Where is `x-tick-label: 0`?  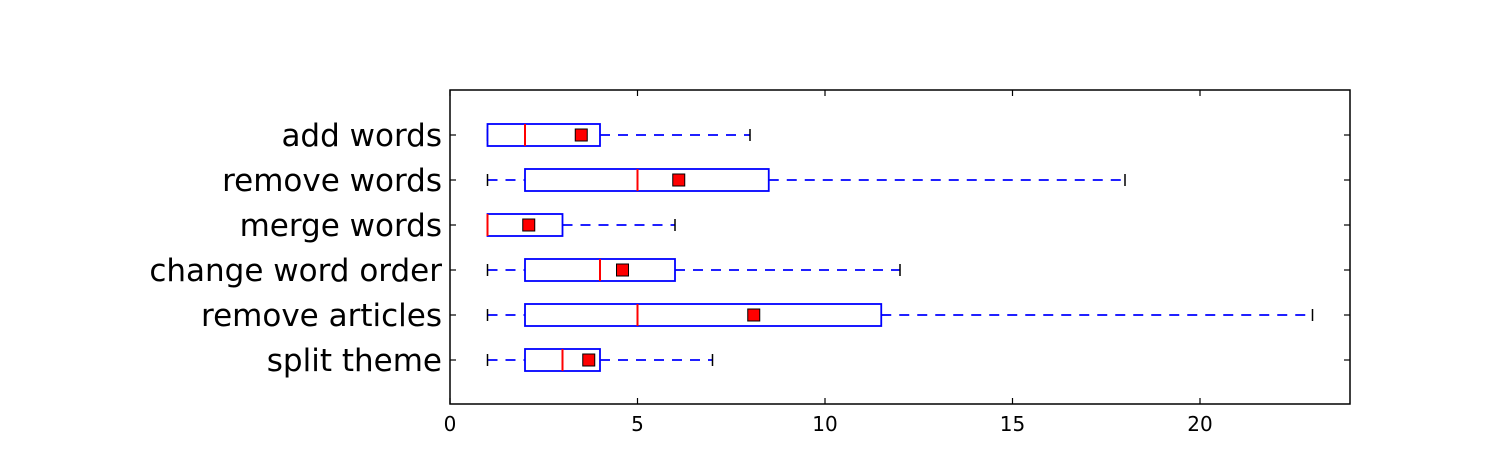 x-tick-label: 0 is located at coordinates (450, 424).